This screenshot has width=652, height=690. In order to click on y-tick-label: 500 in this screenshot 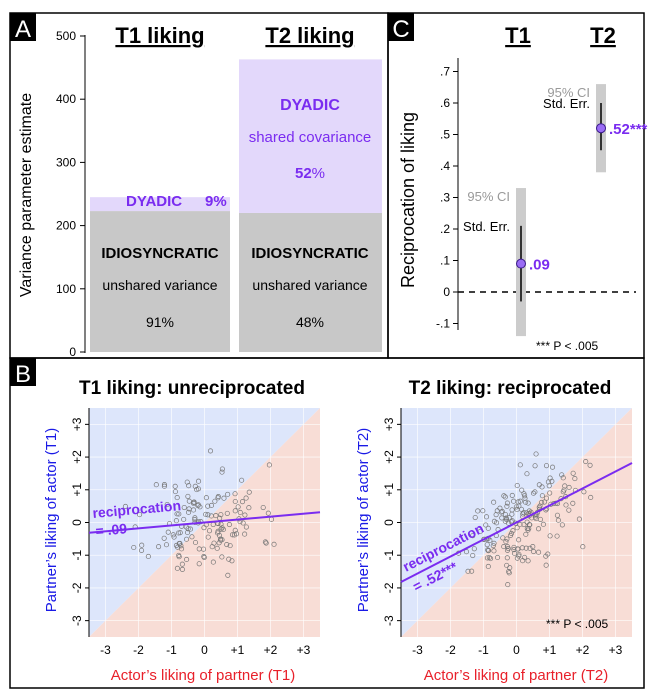, I will do `click(66, 36)`.